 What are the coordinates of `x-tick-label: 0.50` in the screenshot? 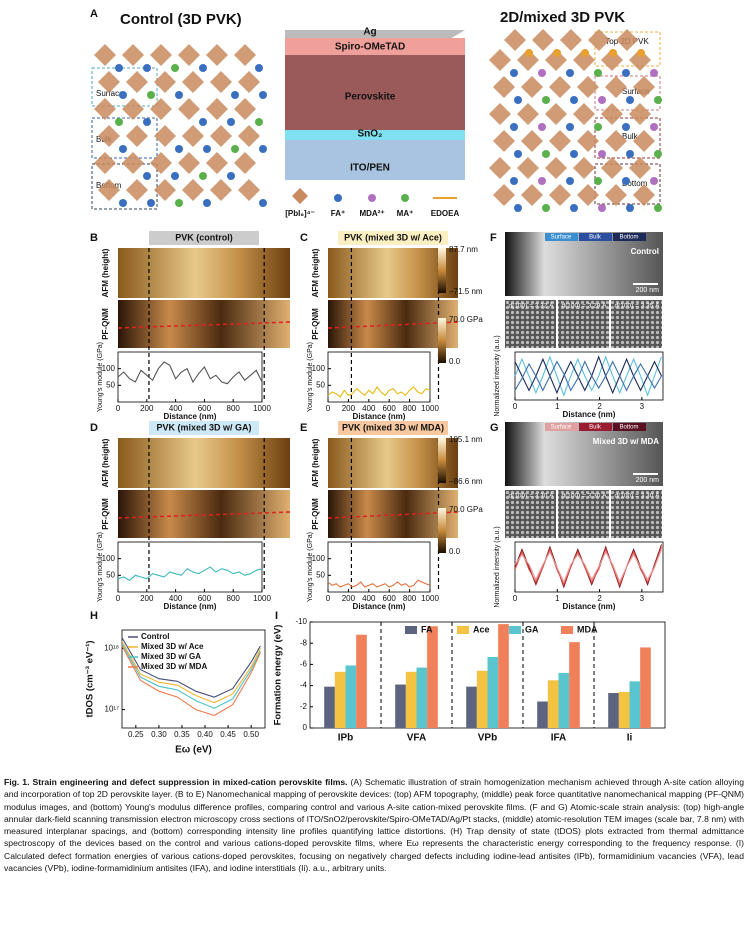 It's located at (251, 734).